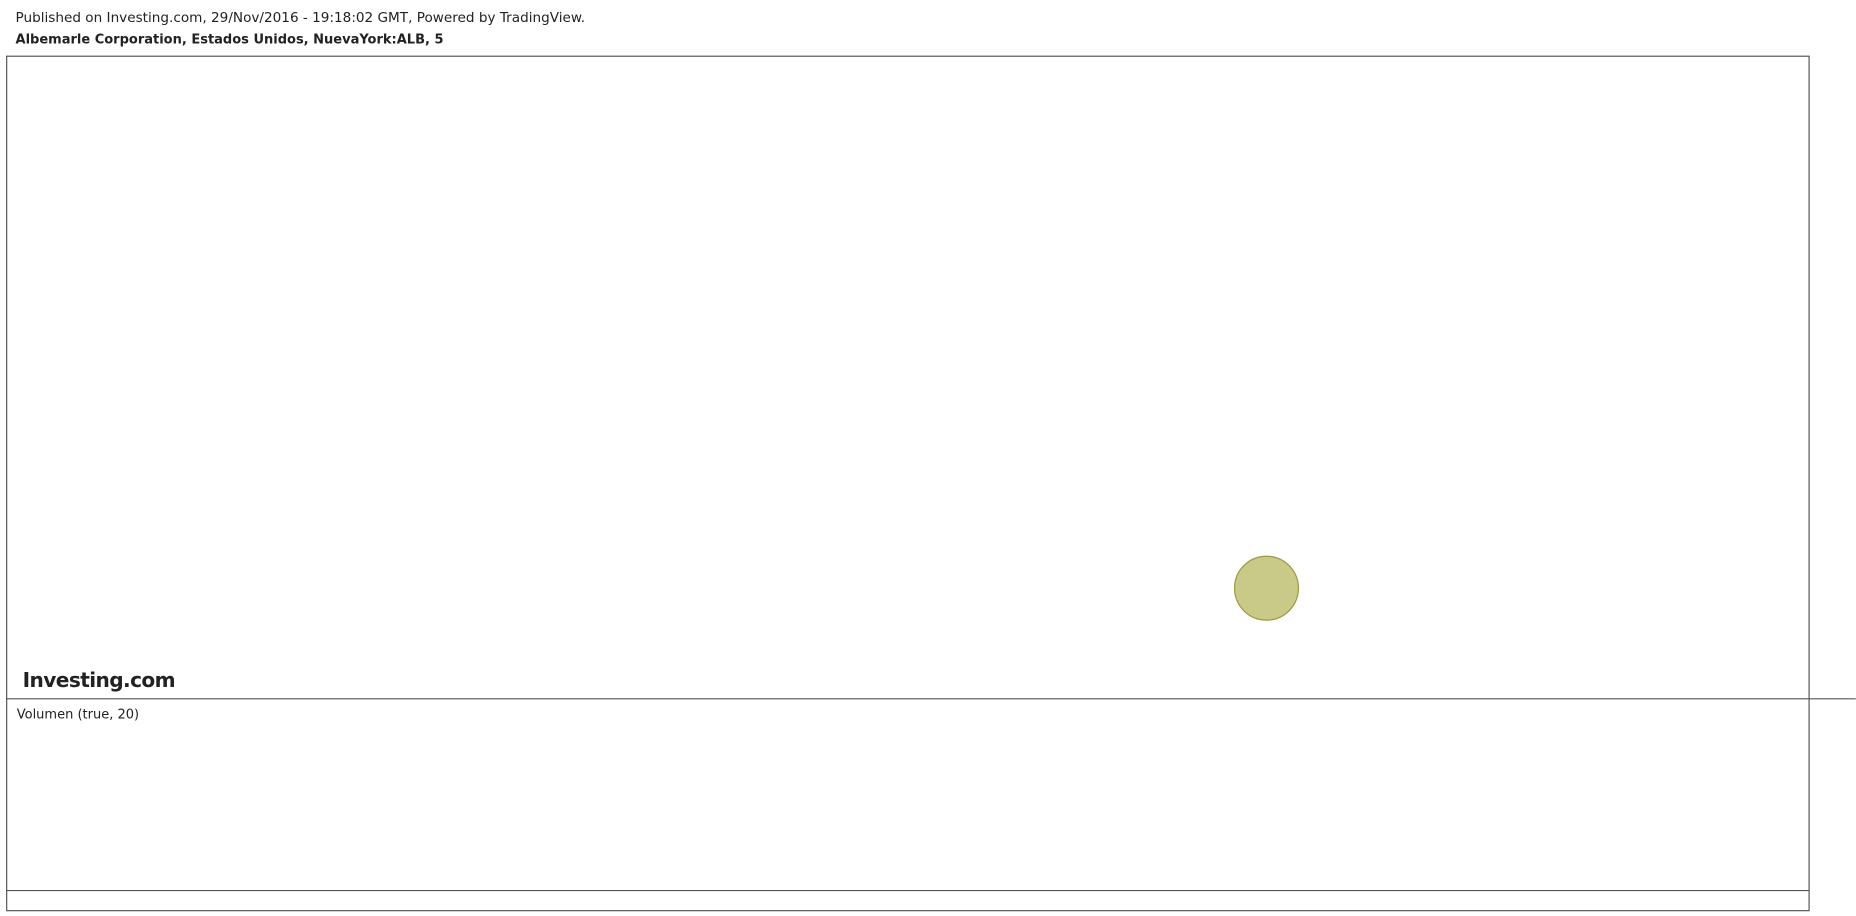 Image resolution: width=1856 pixels, height=916 pixels. What do you see at coordinates (78, 714) in the screenshot?
I see `volume-title: Volumen (true, 20)` at bounding box center [78, 714].